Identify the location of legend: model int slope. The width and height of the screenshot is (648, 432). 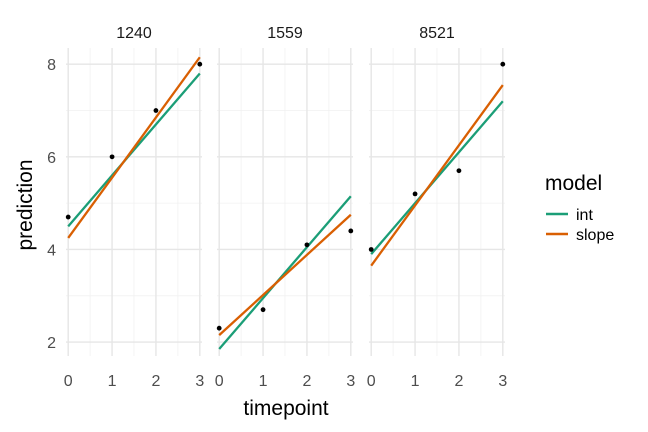
(579, 208).